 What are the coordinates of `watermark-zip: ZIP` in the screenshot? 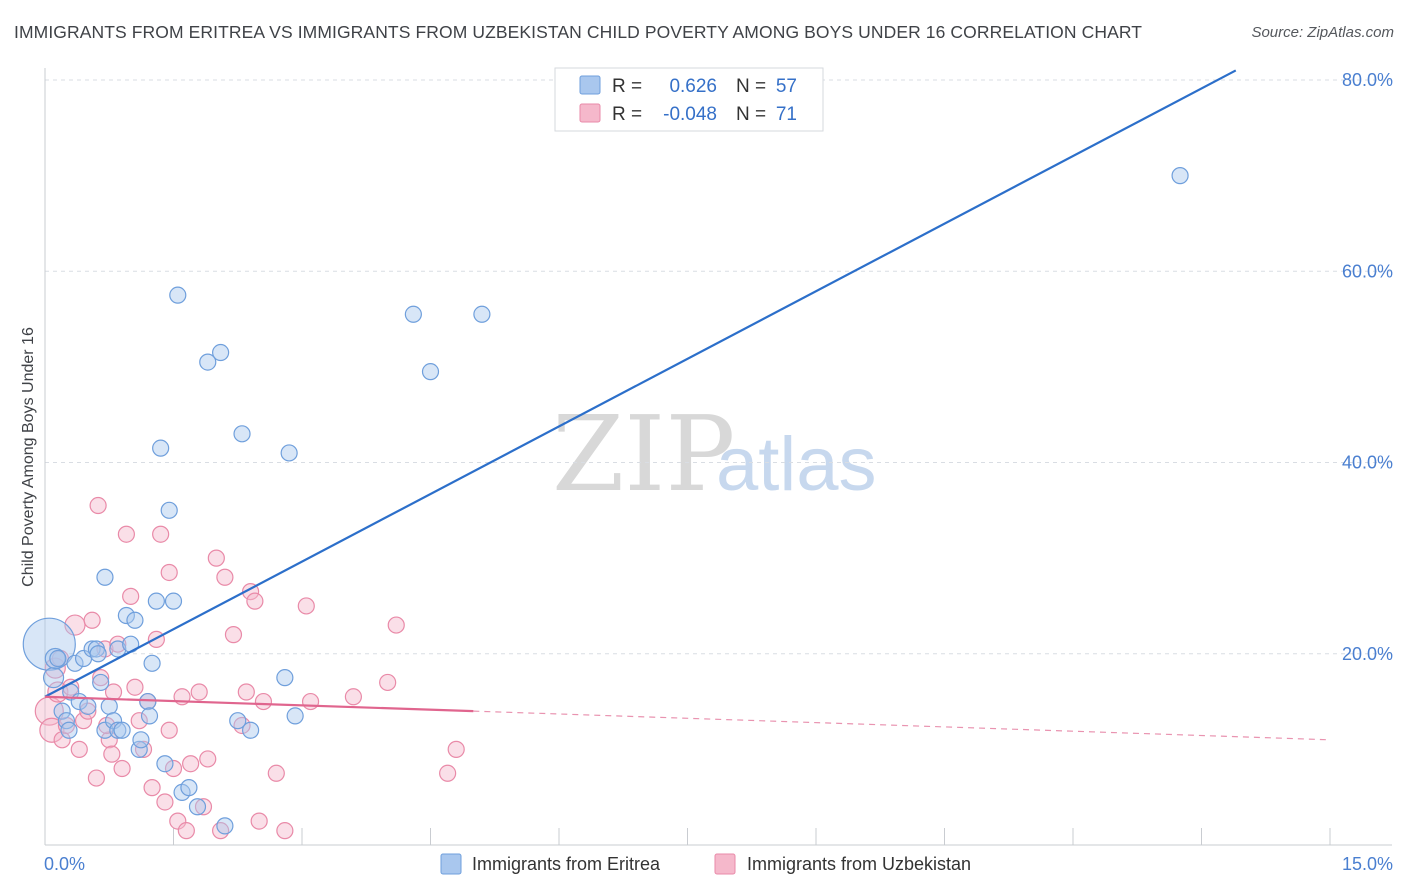 It's located at (643, 454).